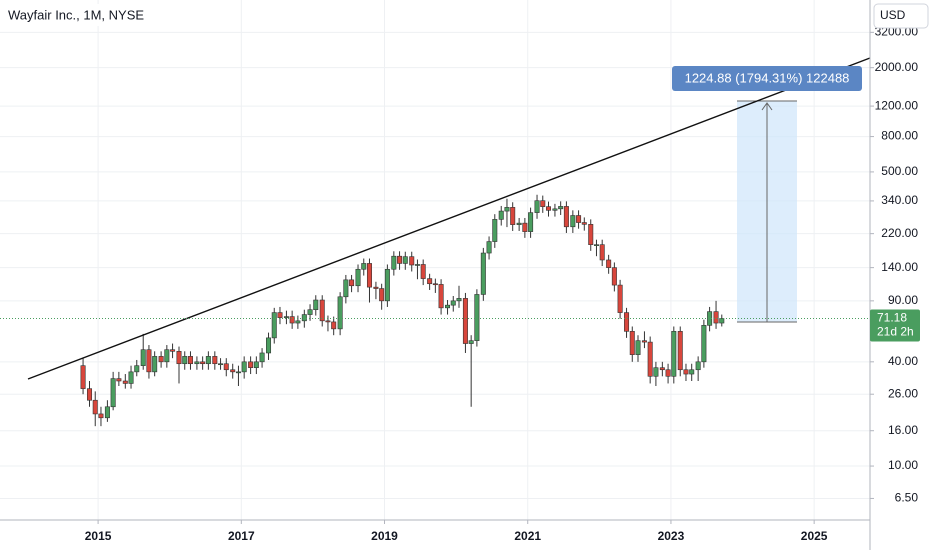 This screenshot has width=932, height=555. What do you see at coordinates (241, 536) in the screenshot?
I see `x-tick-label: 2017` at bounding box center [241, 536].